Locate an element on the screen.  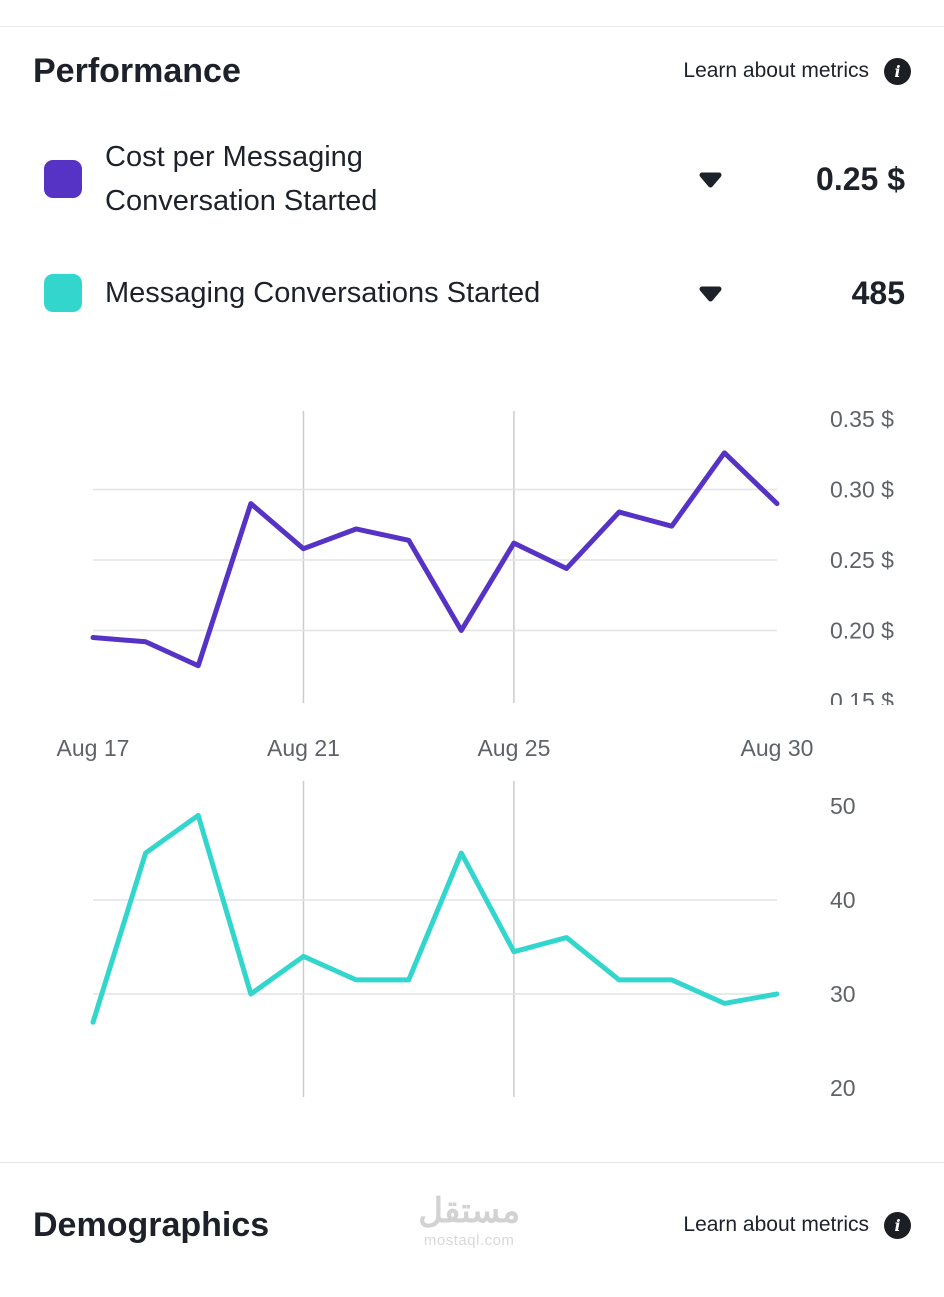
x-axis-label: Aug 30 is located at coordinates (777, 748).